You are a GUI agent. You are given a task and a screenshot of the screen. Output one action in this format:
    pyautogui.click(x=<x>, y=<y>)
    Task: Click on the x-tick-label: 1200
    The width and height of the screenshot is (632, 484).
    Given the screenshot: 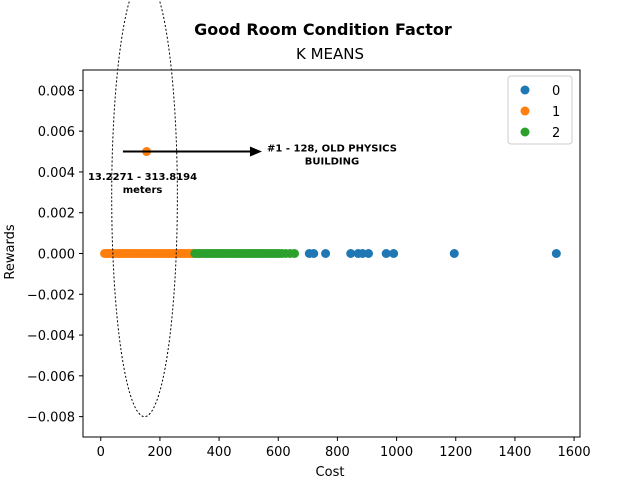 What is the action you would take?
    pyautogui.click(x=455, y=452)
    